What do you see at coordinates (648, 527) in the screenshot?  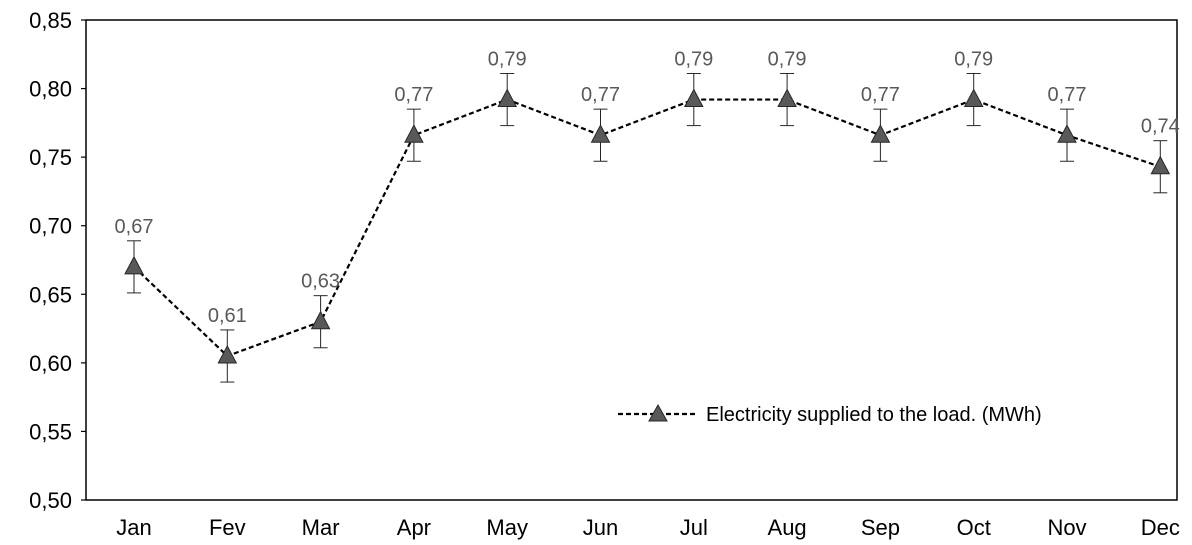 I see `x-axis: Jan Fev Mar Apr May Jun Jul Aug Sep Oct Nov Dec` at bounding box center [648, 527].